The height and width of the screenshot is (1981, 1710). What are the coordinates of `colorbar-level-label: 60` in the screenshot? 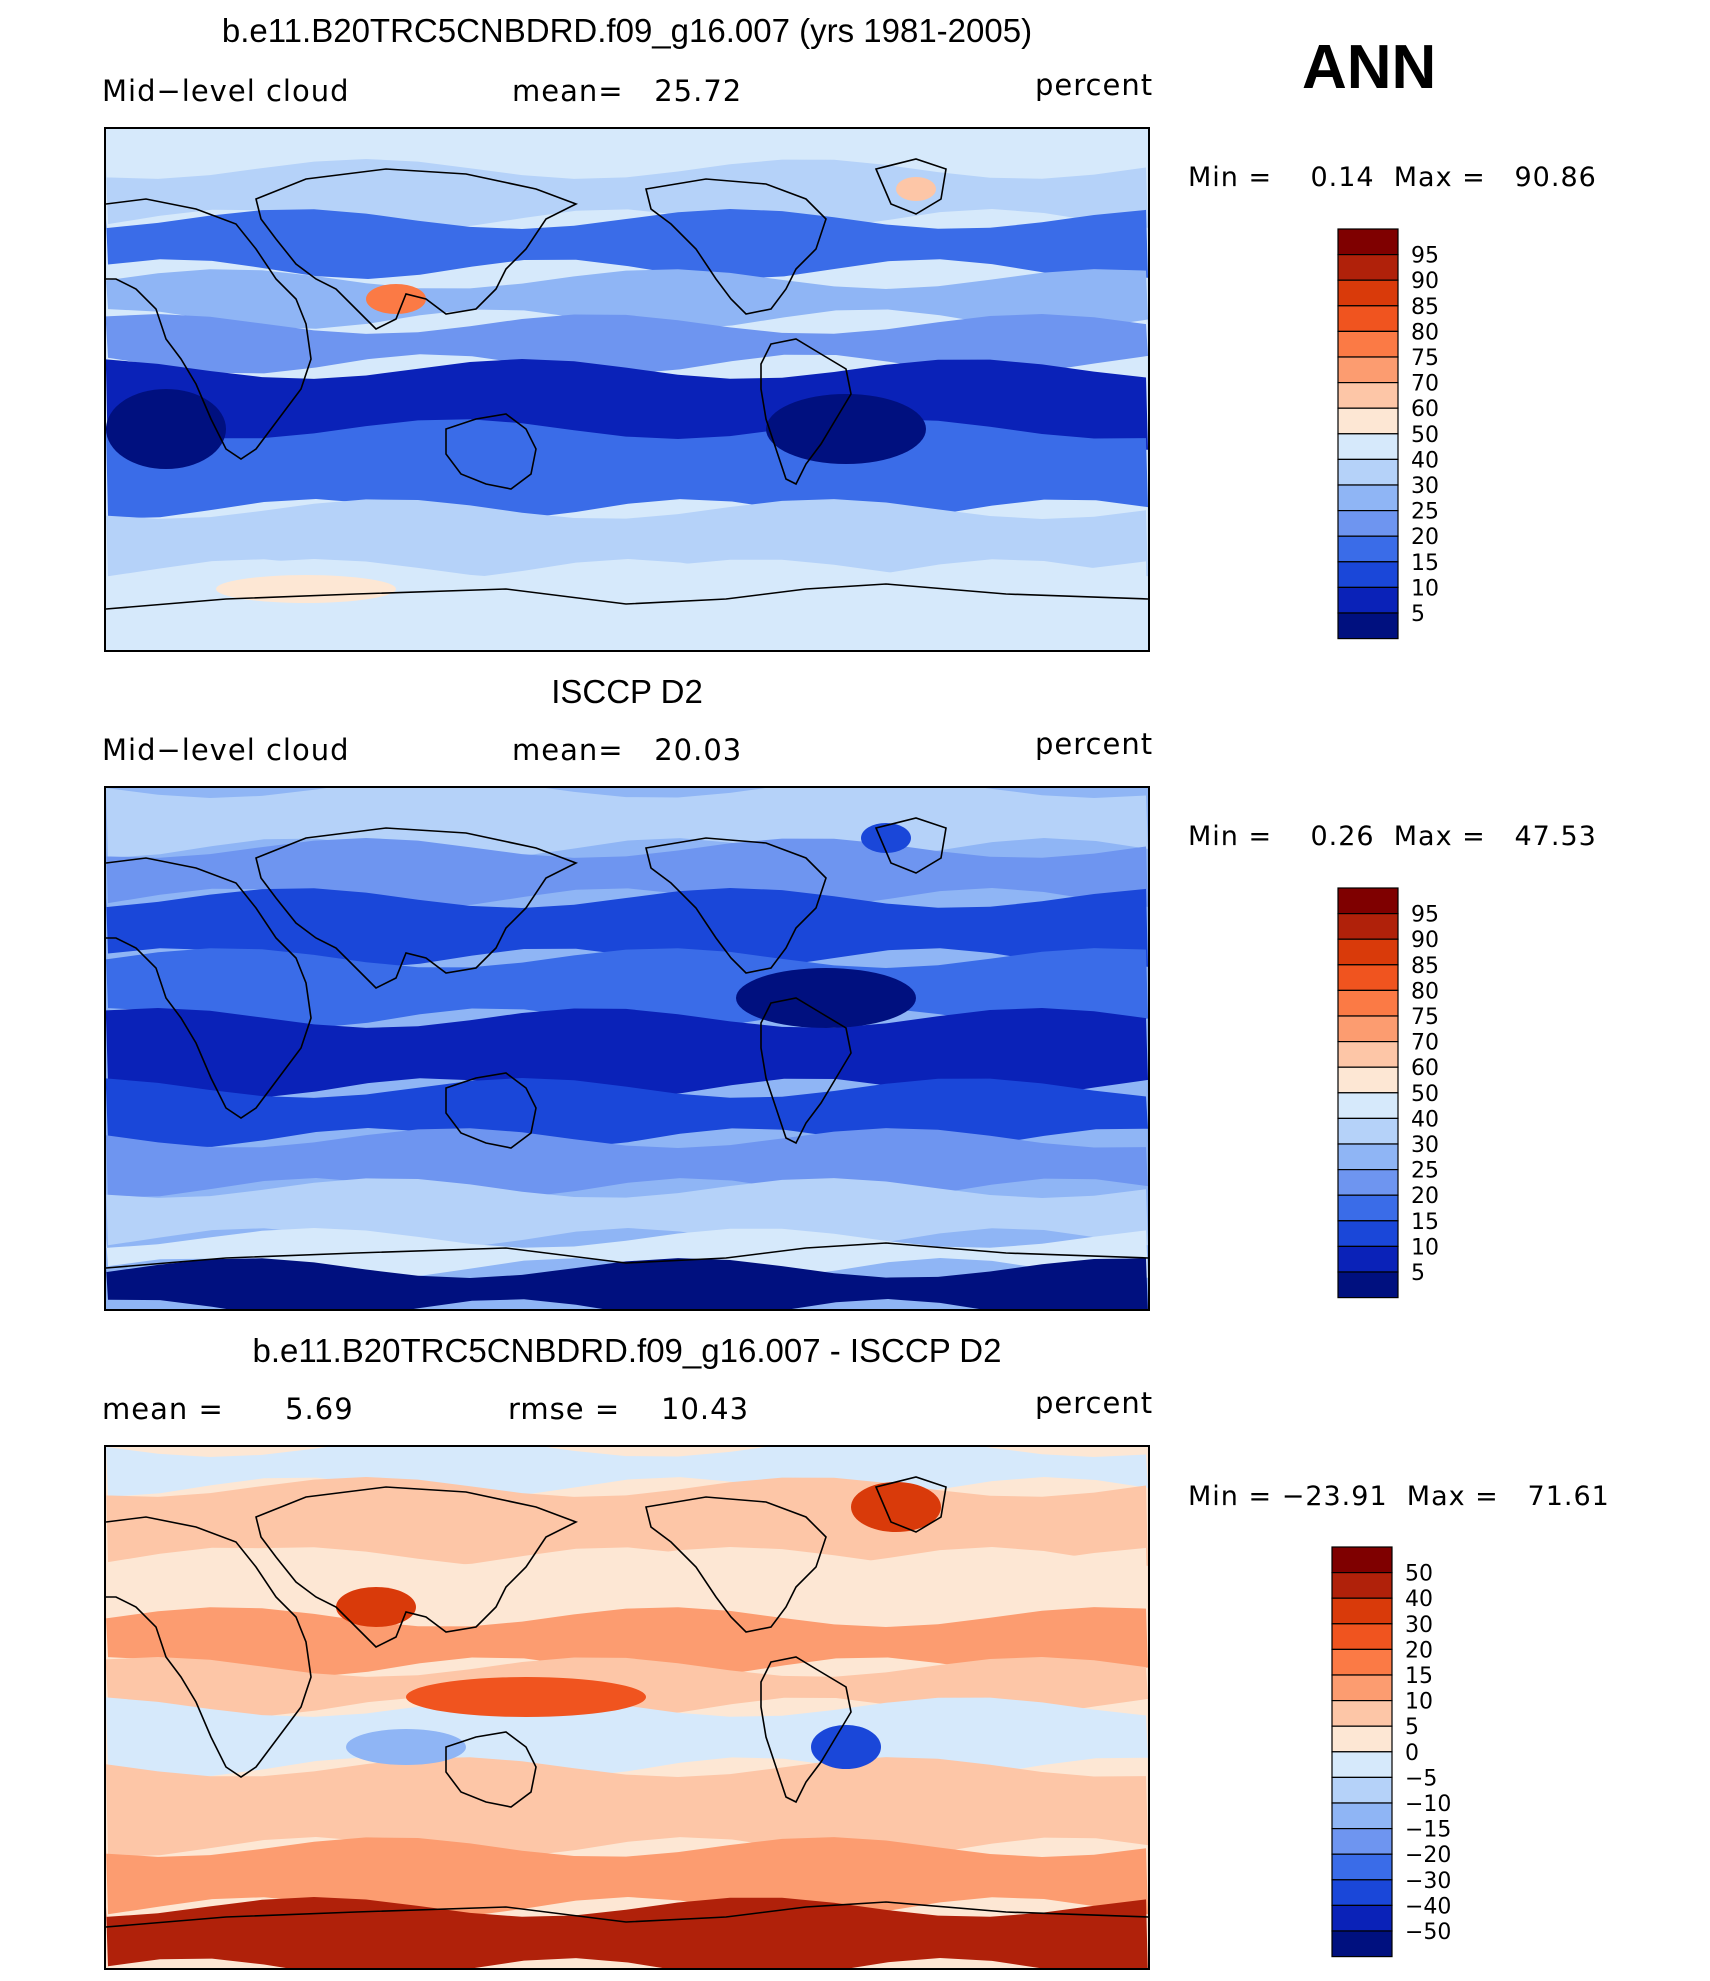 It's located at (1425, 1068).